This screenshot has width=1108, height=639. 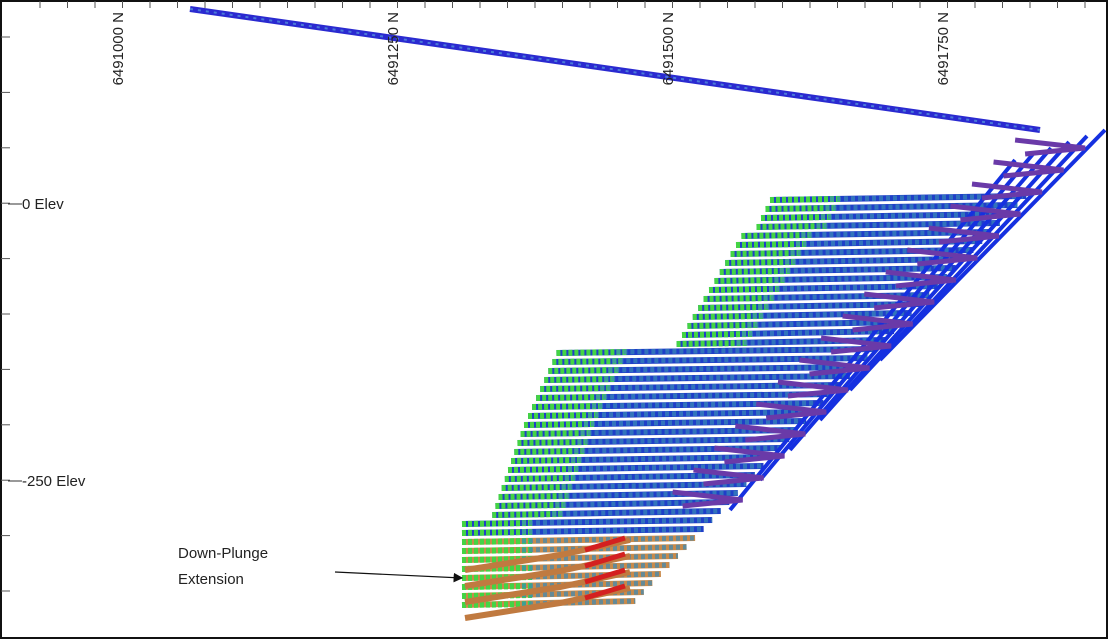 I want to click on elevation-label: 0 Elev, so click(x=43, y=204).